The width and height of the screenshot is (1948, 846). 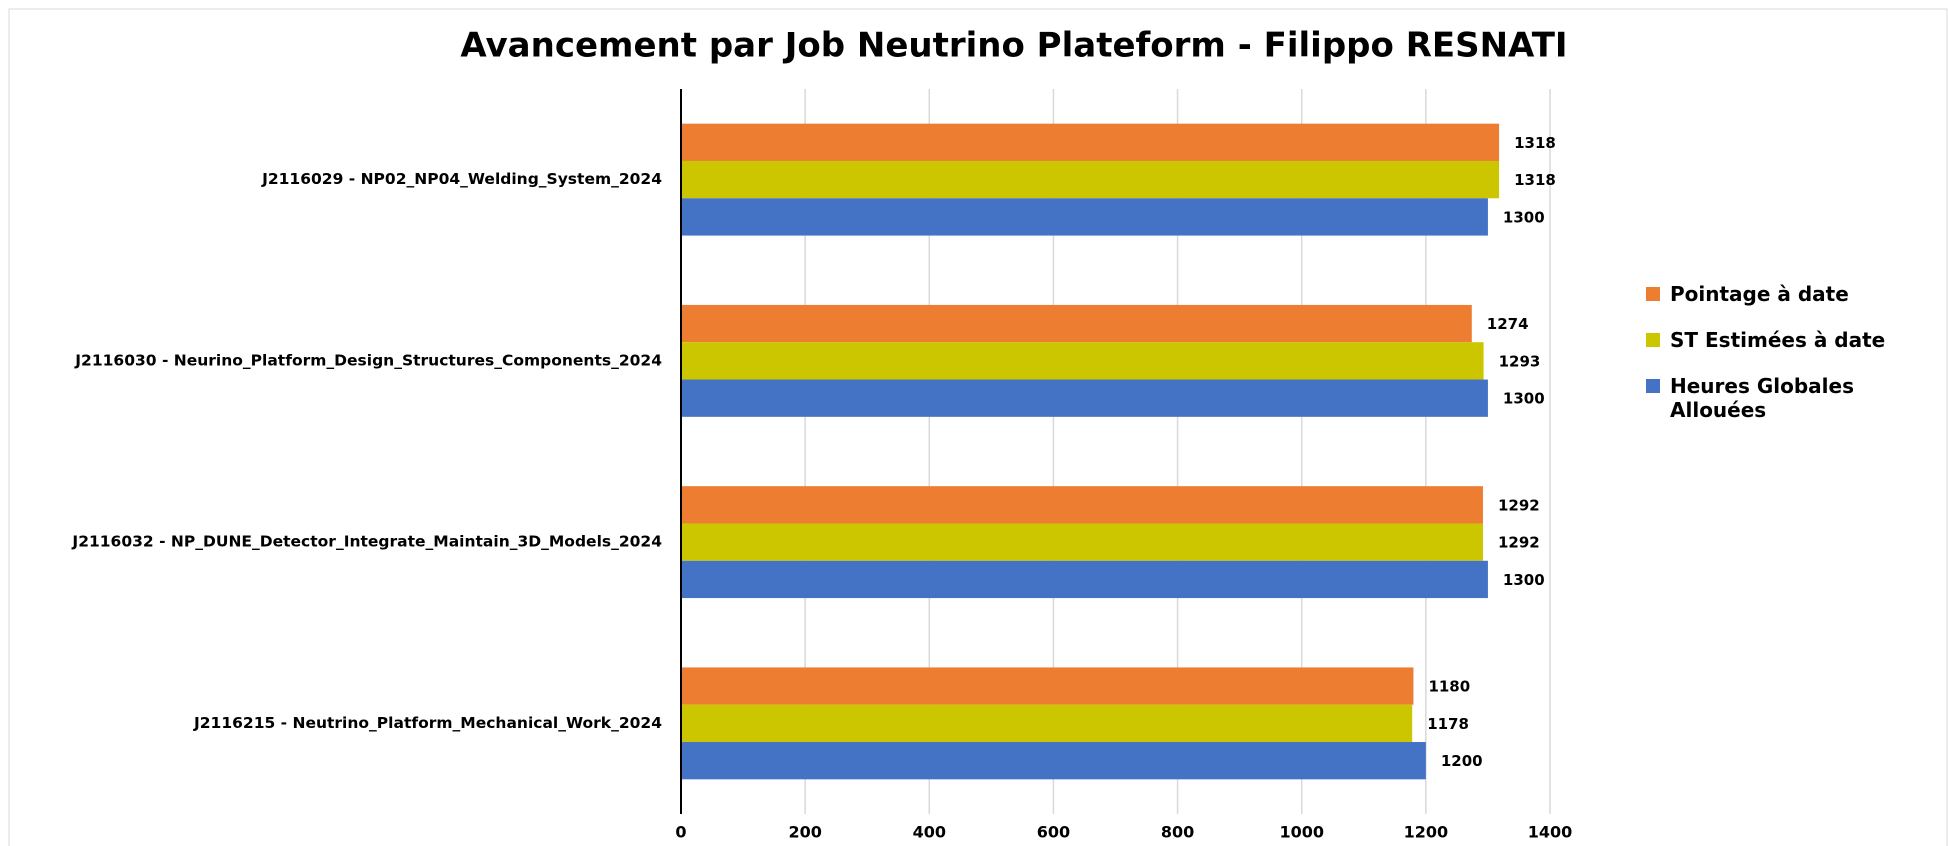 What do you see at coordinates (929, 832) in the screenshot?
I see `x-tick-label: 400` at bounding box center [929, 832].